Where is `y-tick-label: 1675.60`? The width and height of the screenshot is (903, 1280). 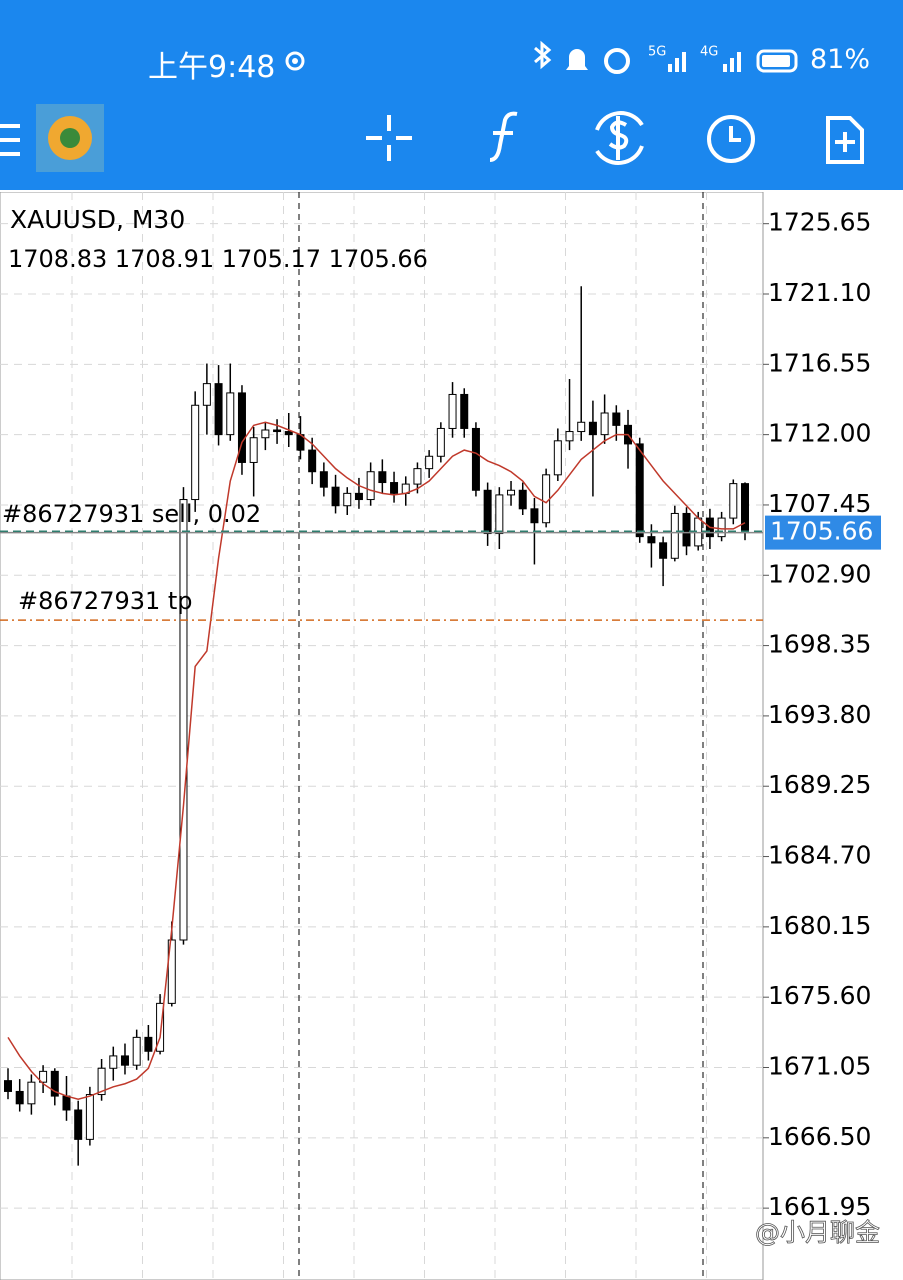 y-tick-label: 1675.60 is located at coordinates (819, 995).